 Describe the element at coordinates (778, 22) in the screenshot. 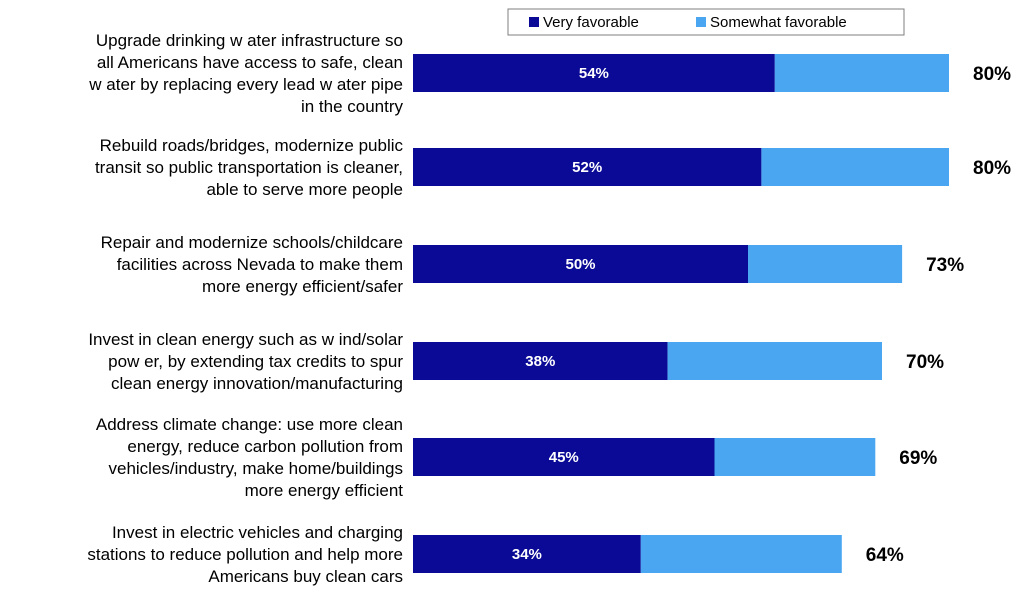

I see `legend-label-somewhat-favorable: Somewhat favorable` at that location.